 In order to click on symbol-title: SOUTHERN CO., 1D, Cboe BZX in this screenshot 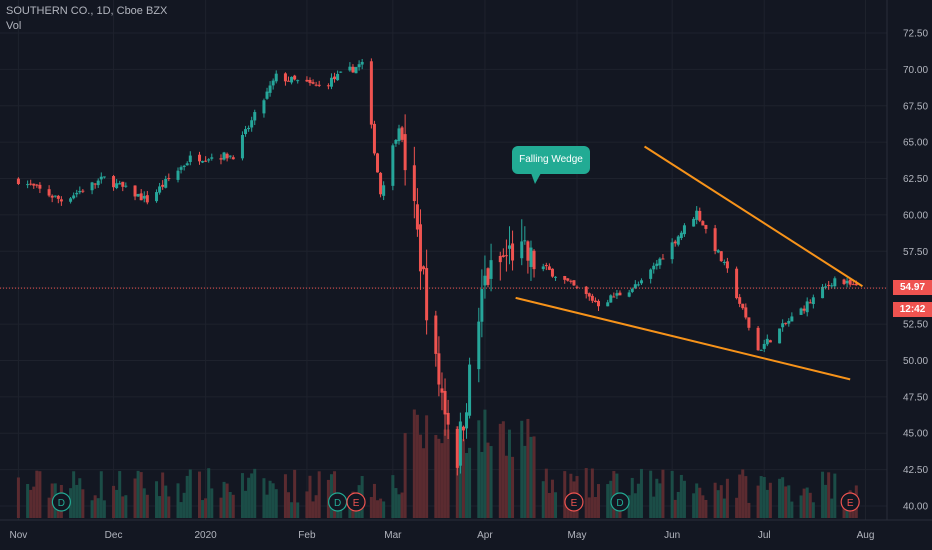, I will do `click(87, 11)`.